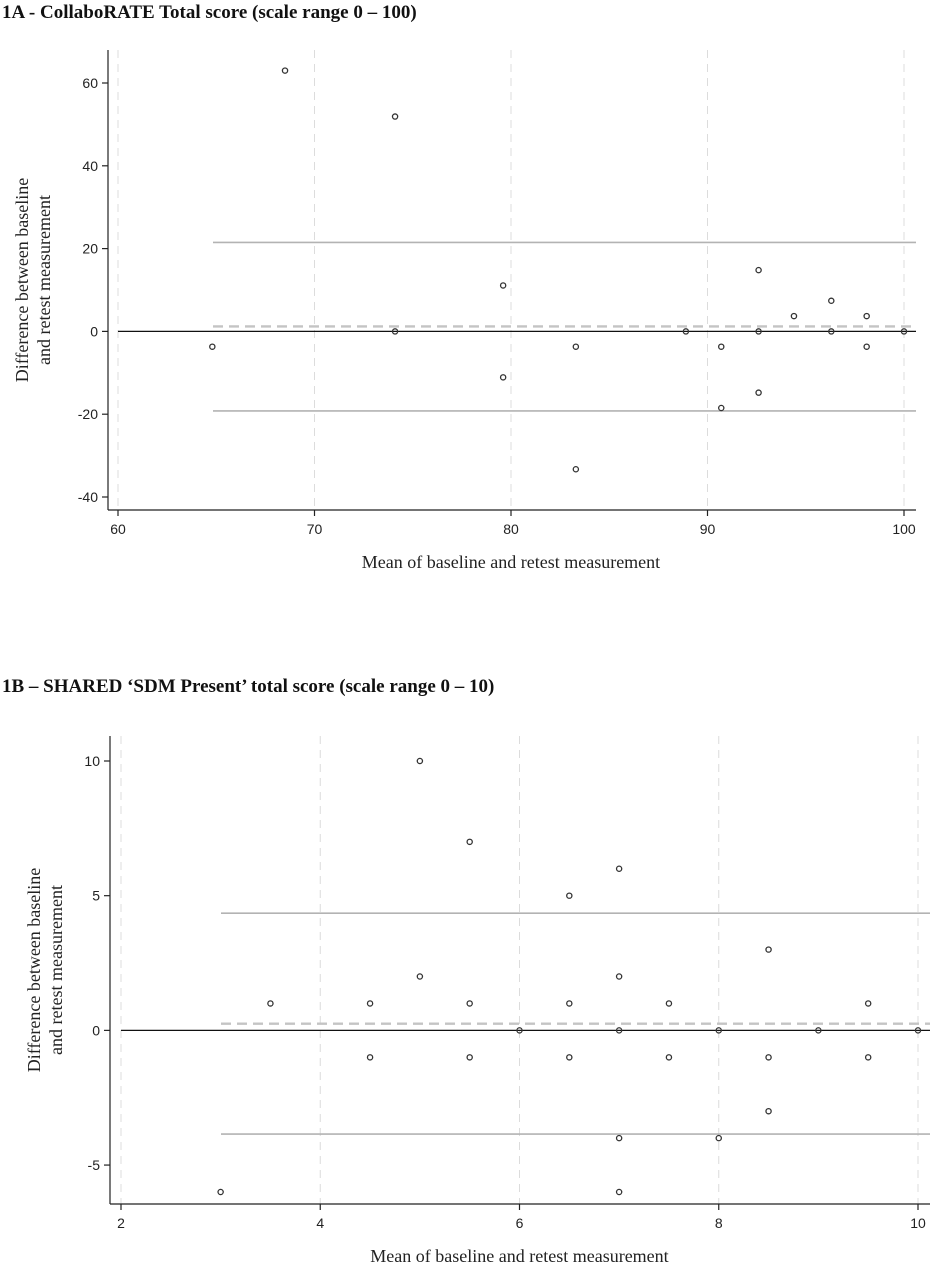 This screenshot has width=935, height=1280. I want to click on ba0-x-tick-label: 90, so click(708, 529).